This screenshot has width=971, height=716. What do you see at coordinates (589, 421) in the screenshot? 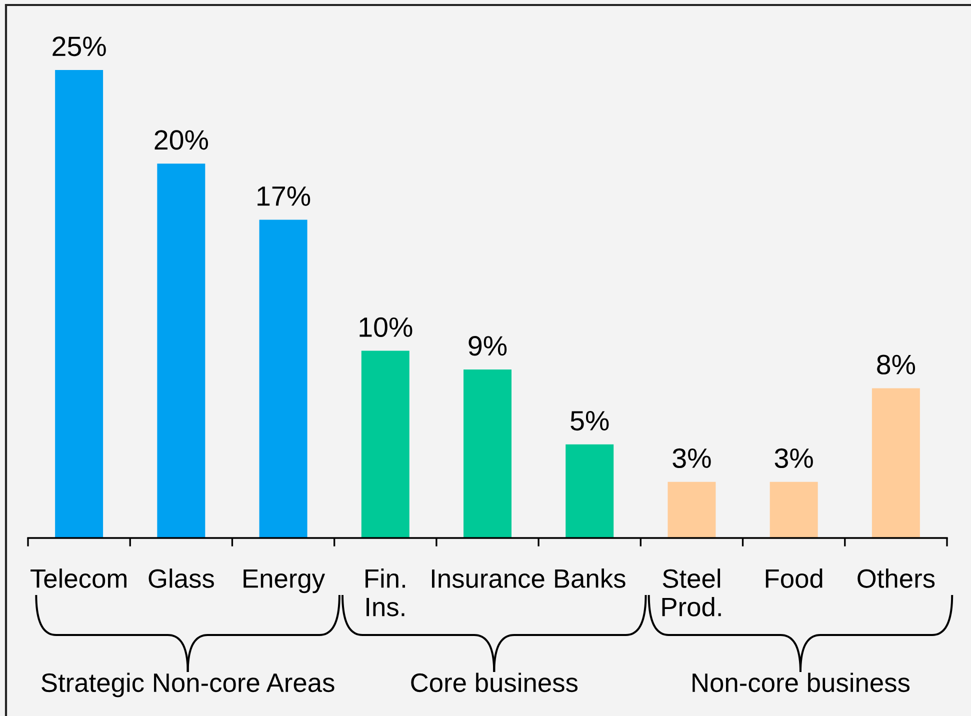
I see `data-label: 5%` at bounding box center [589, 421].